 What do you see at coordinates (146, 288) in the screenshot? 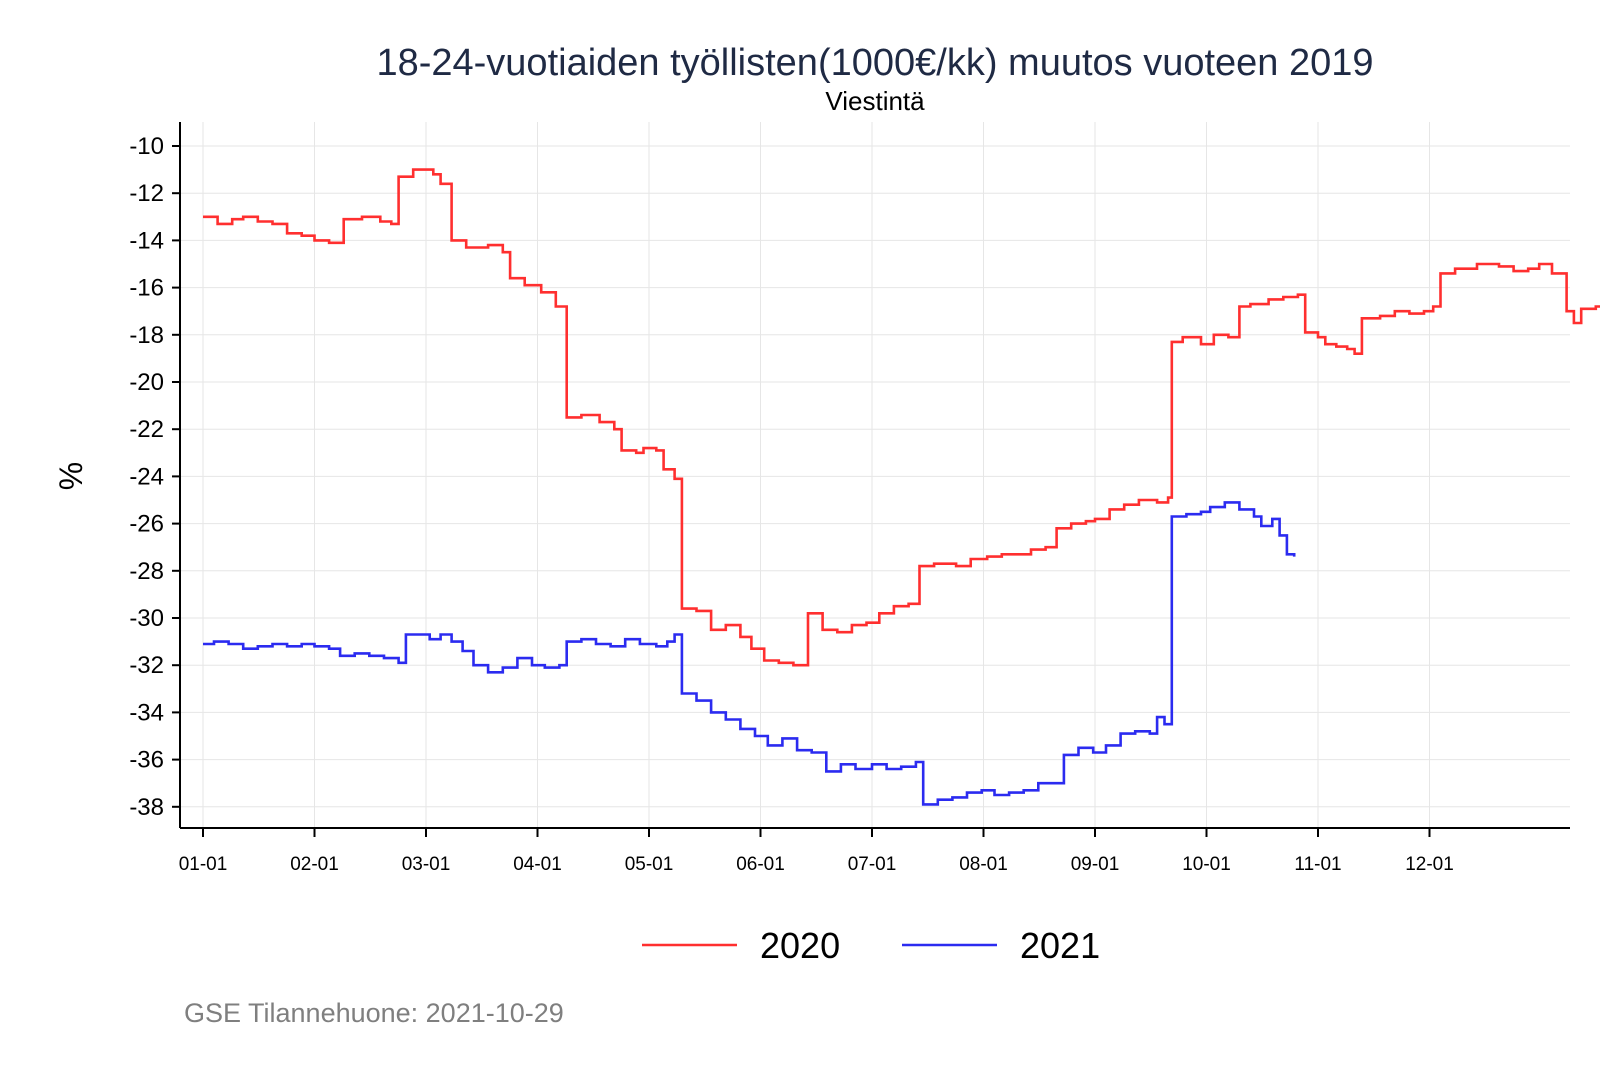
I see `y-tick-label: -16` at bounding box center [146, 288].